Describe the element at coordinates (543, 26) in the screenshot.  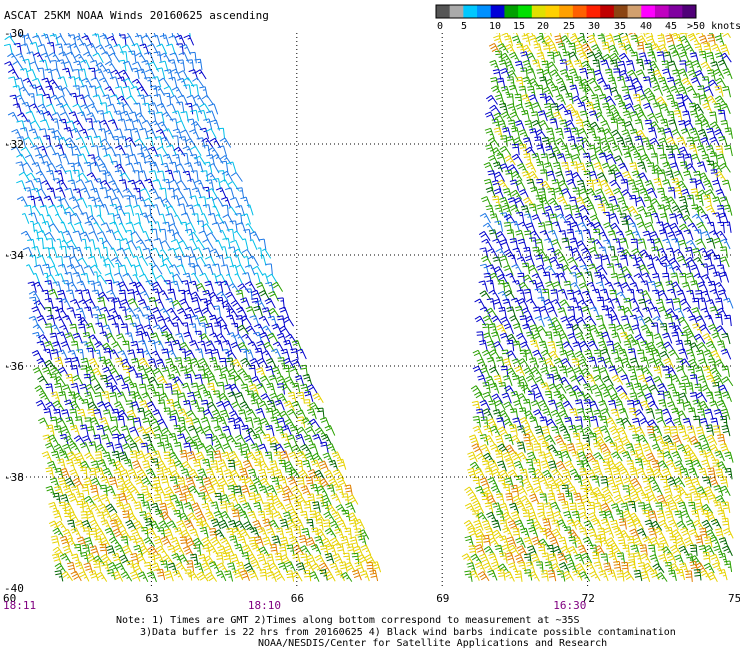
I see `legend-label: 20` at that location.